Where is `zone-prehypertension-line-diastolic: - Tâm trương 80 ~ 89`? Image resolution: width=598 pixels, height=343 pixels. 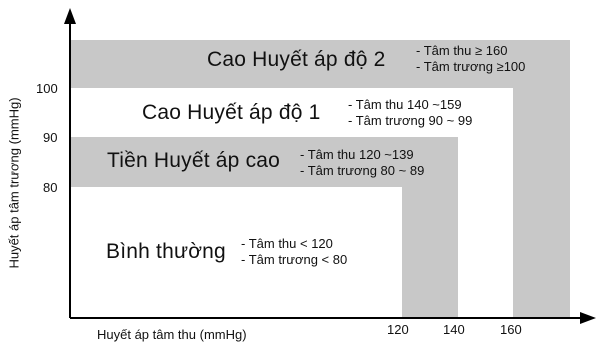 zone-prehypertension-line-diastolic: - Tâm trương 80 ~ 89 is located at coordinates (362, 170).